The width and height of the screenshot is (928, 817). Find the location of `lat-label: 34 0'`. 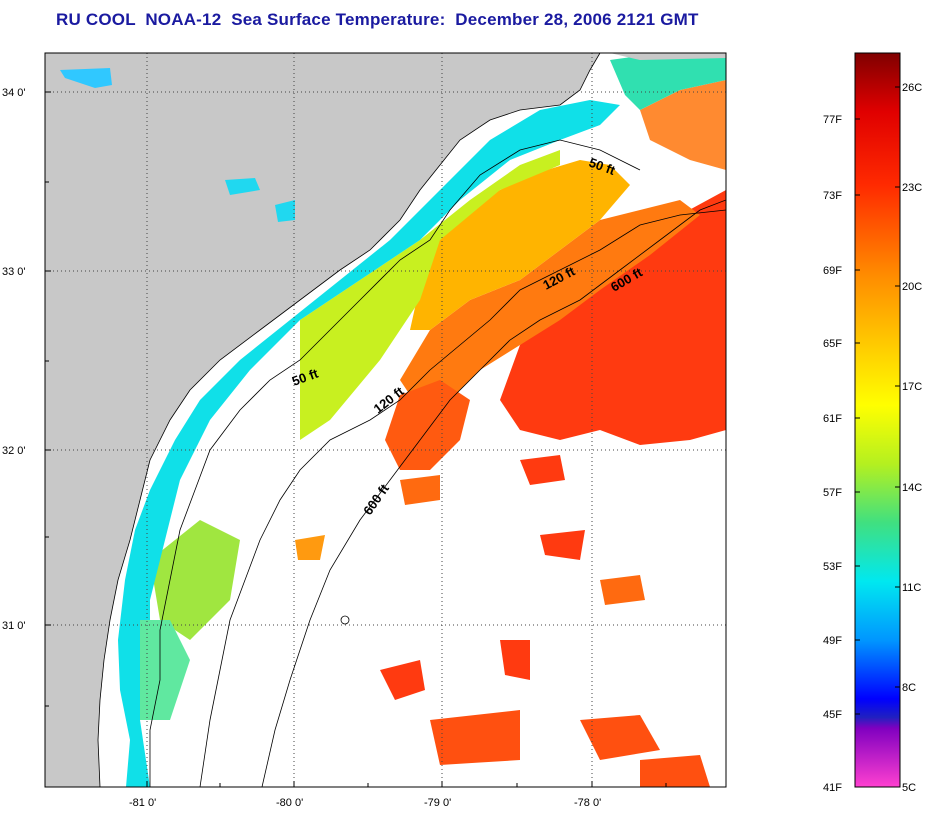

lat-label: 34 0' is located at coordinates (14, 93).